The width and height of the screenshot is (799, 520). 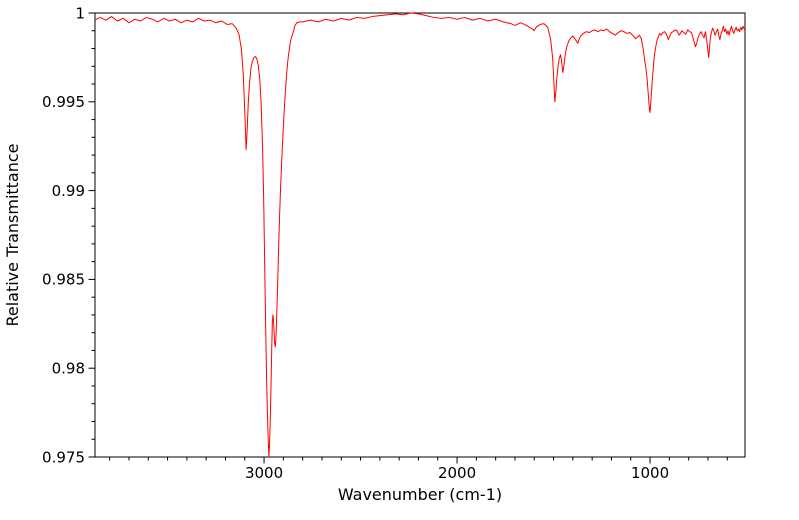 I want to click on y-axis-tick-labels: 1 0.995 0.99 0.985 0.98 0.975, so click(x=63, y=235).